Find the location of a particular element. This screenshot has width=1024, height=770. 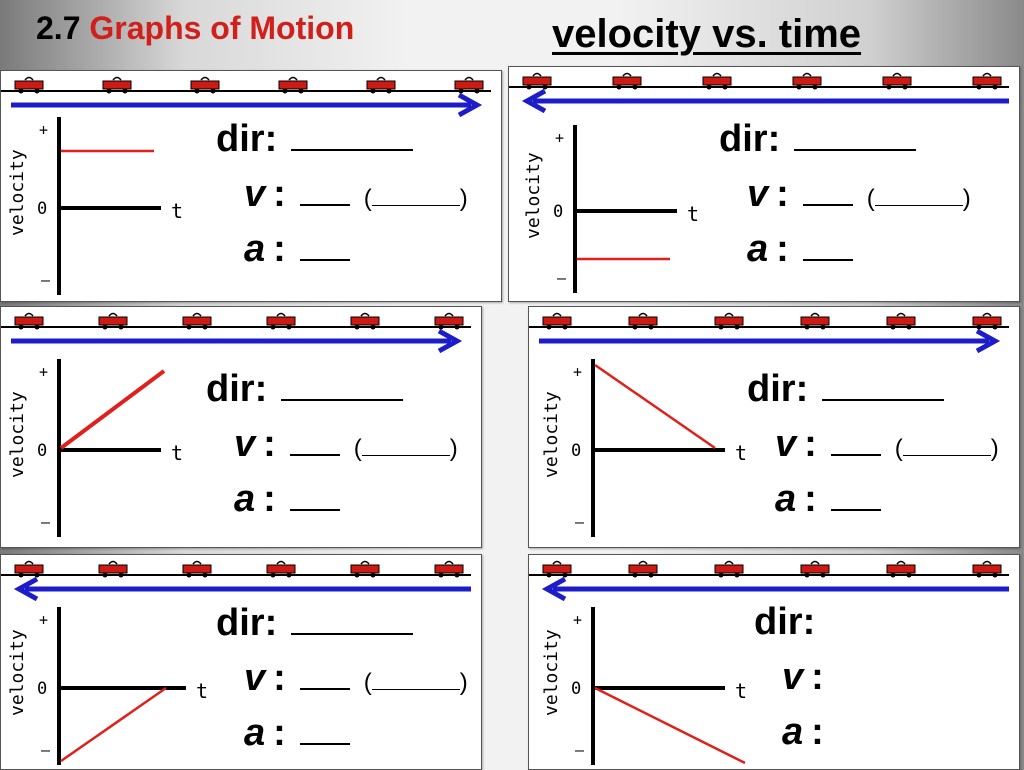

panel-6: velocity +0– t dir: v: a: is located at coordinates (774, 662).